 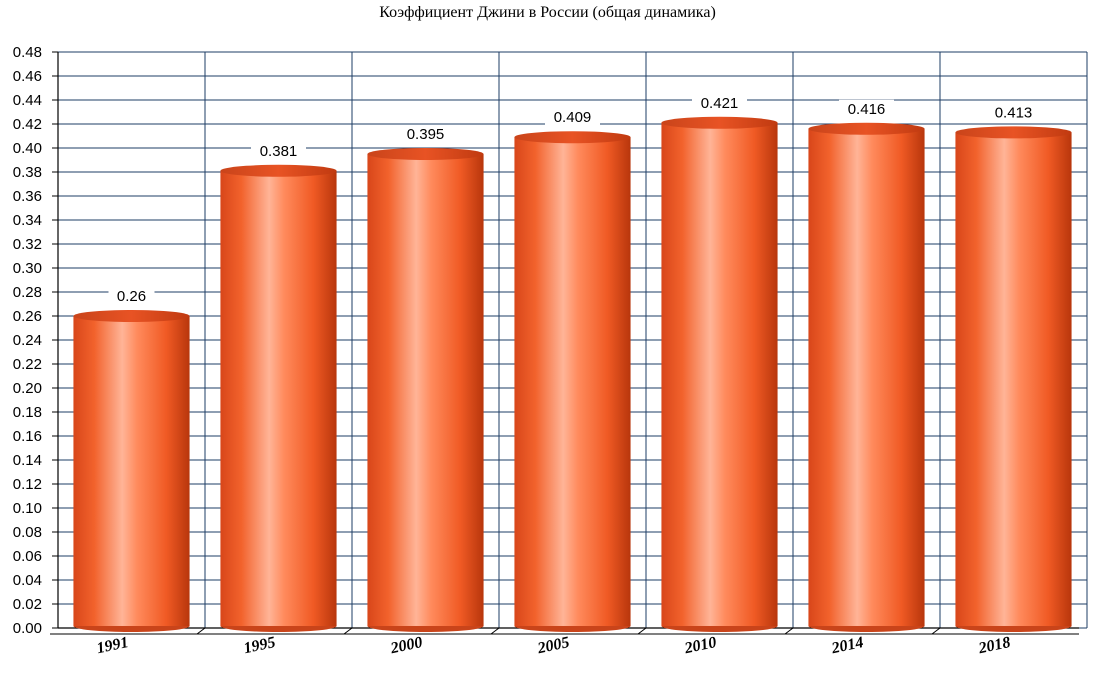 I want to click on bar-2018, so click(x=1013, y=379).